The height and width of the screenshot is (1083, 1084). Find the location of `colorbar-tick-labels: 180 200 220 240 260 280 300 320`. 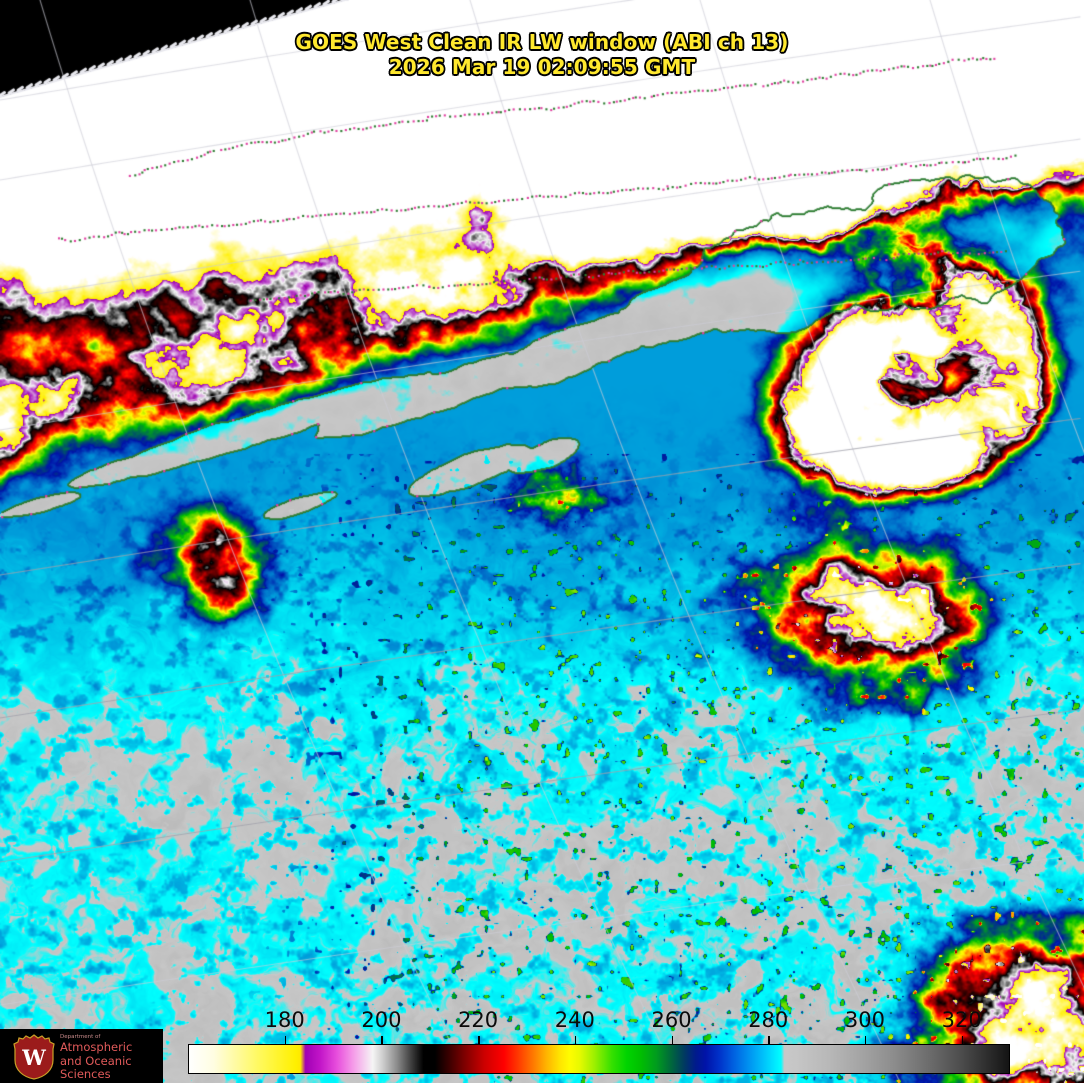

colorbar-tick-labels: 180 200 220 240 260 280 300 320 is located at coordinates (542, 1021).